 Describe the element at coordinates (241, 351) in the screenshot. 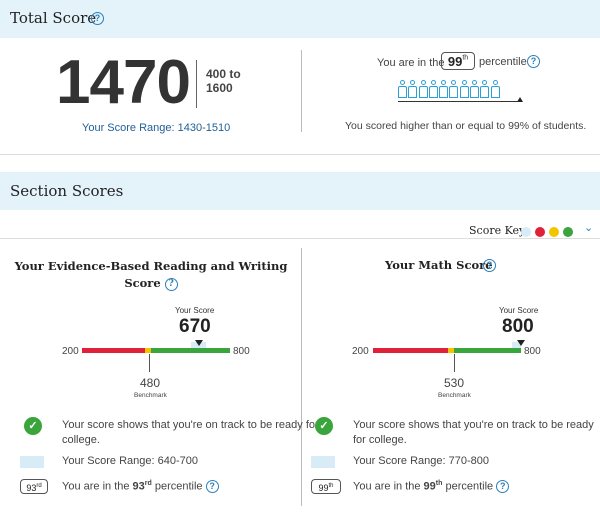

I see `reading-max: 800` at that location.